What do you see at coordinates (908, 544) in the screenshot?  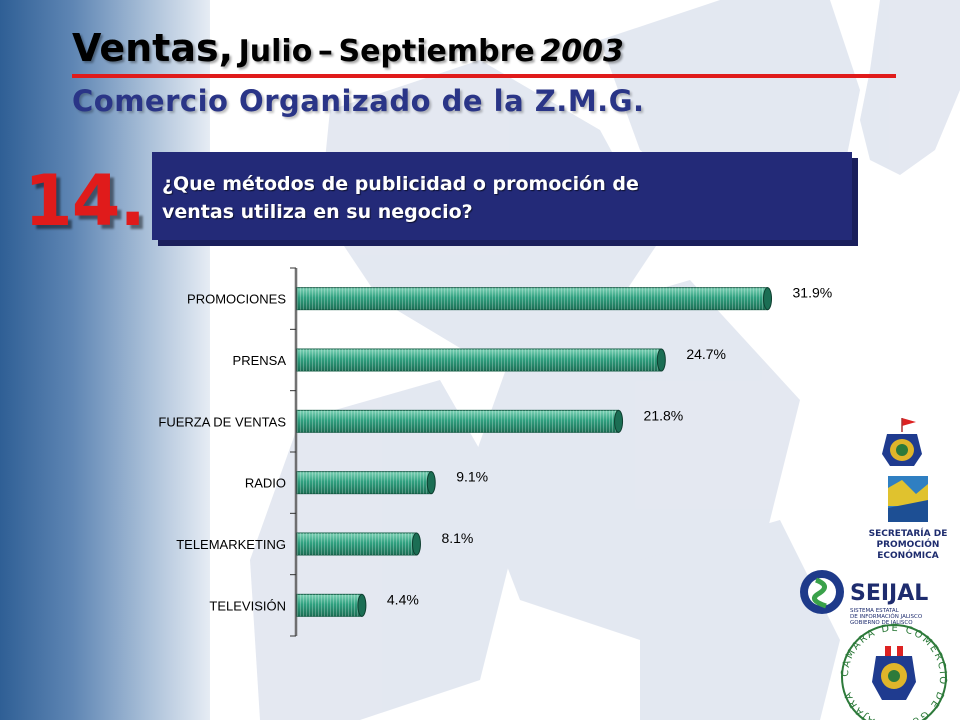 I see `secretaria-line2: PROMOCIÓN` at bounding box center [908, 544].